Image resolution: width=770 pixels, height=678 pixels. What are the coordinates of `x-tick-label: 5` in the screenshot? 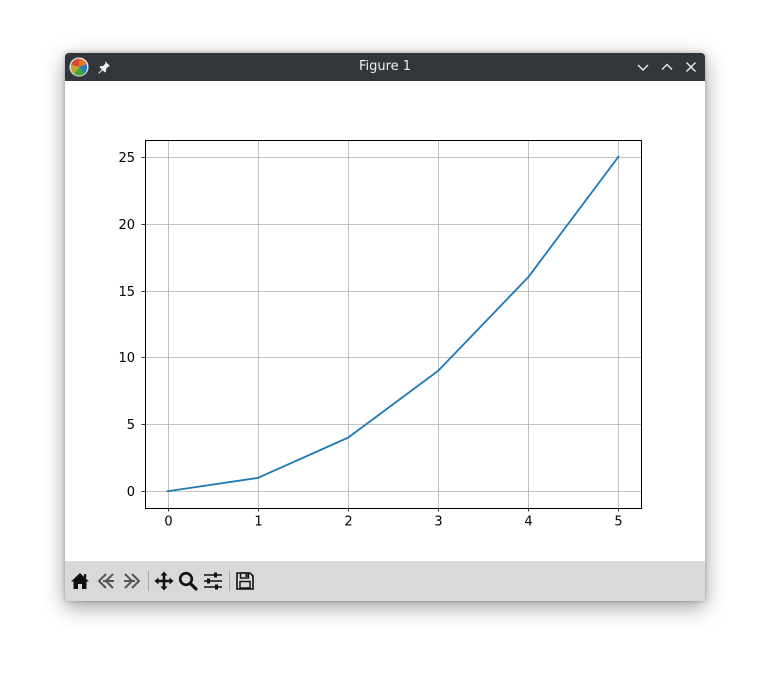 It's located at (618, 522).